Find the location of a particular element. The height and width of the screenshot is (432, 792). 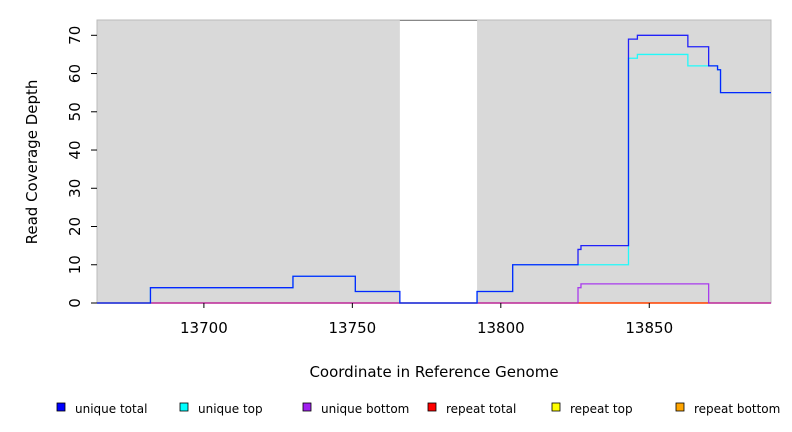

legend-label: repeat bottom is located at coordinates (737, 409).